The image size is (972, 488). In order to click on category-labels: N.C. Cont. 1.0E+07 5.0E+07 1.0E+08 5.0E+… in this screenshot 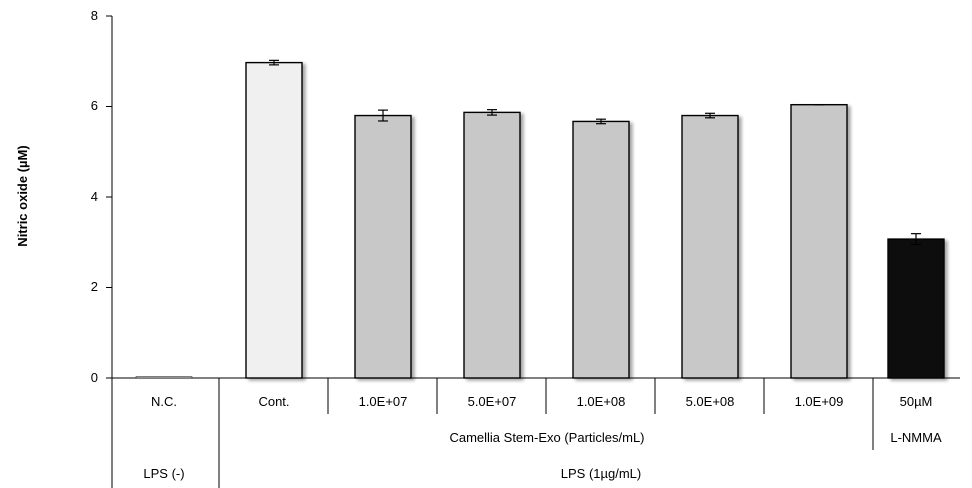, I will do `click(541, 401)`.